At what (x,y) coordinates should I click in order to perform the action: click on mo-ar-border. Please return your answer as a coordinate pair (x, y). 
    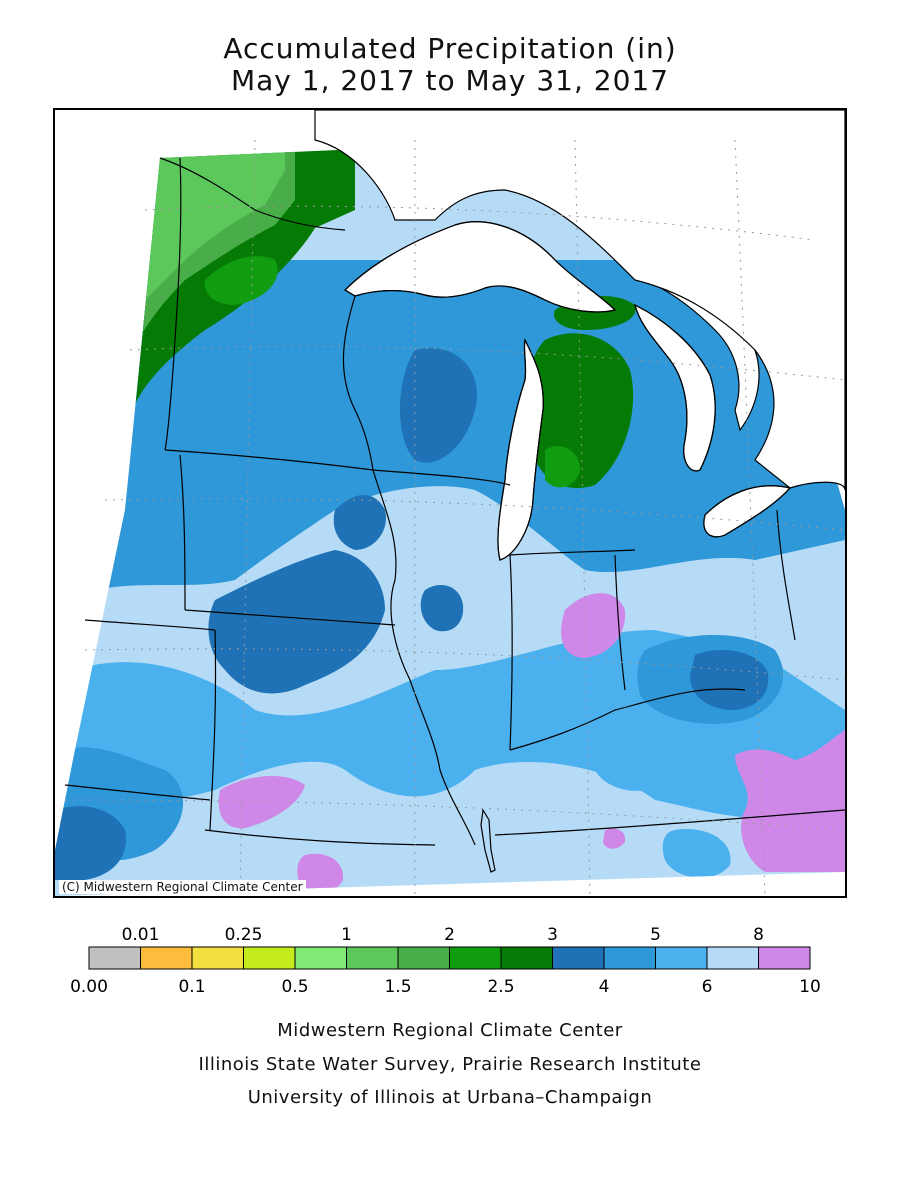
    Looking at the image, I should click on (320, 837).